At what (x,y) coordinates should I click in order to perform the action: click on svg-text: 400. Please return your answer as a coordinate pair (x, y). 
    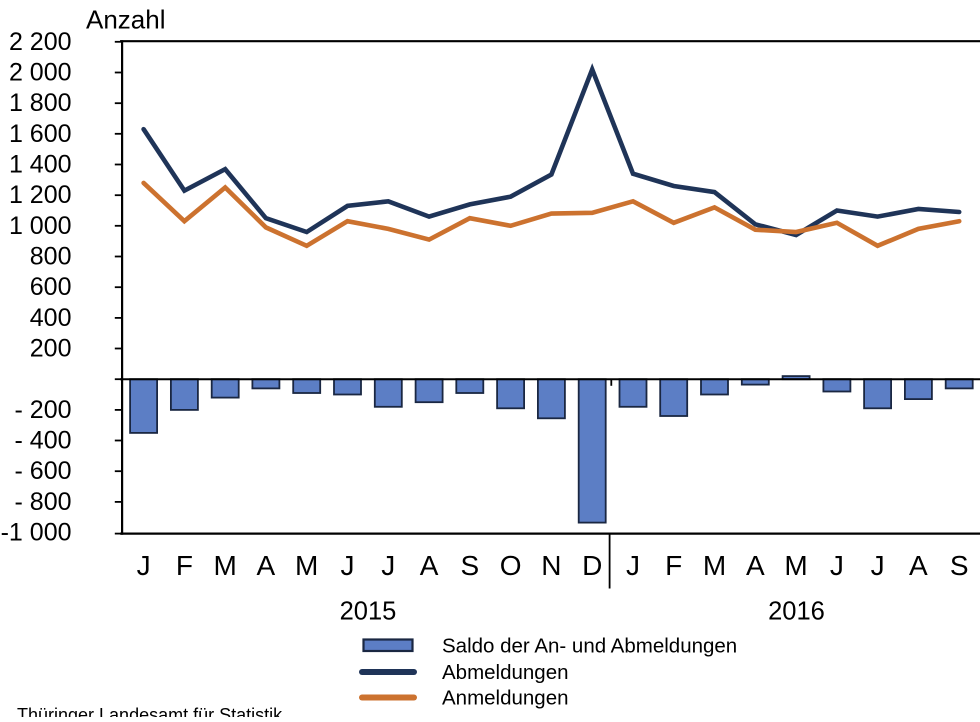
    Looking at the image, I should click on (51, 318).